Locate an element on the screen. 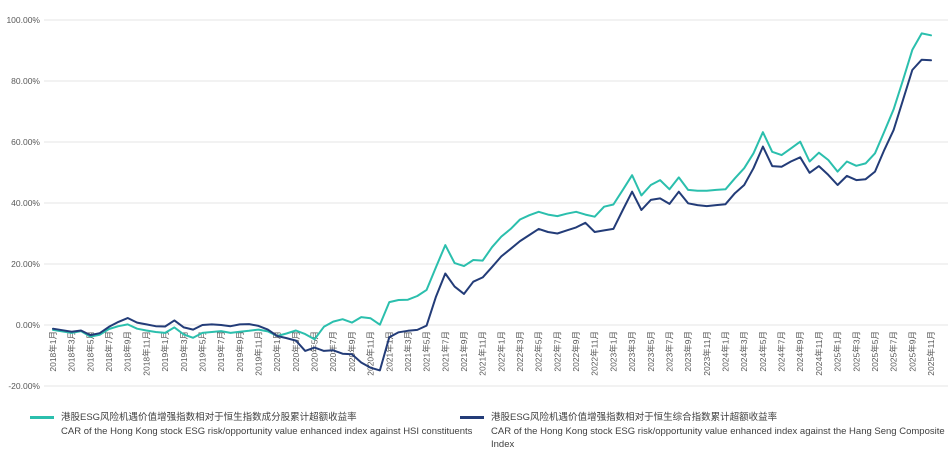 This screenshot has height=450, width=951. x-axis-tick-label: 2022年3月 is located at coordinates (520, 351).